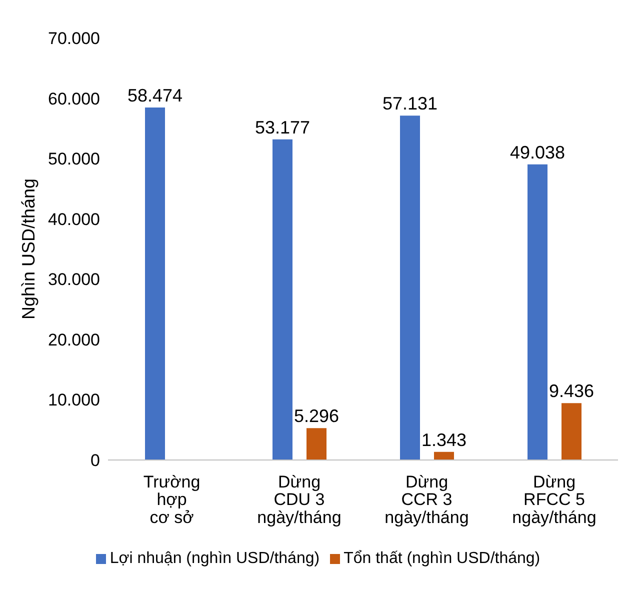  What do you see at coordinates (74, 280) in the screenshot?
I see `y-tick-label: 30.000` at bounding box center [74, 280].